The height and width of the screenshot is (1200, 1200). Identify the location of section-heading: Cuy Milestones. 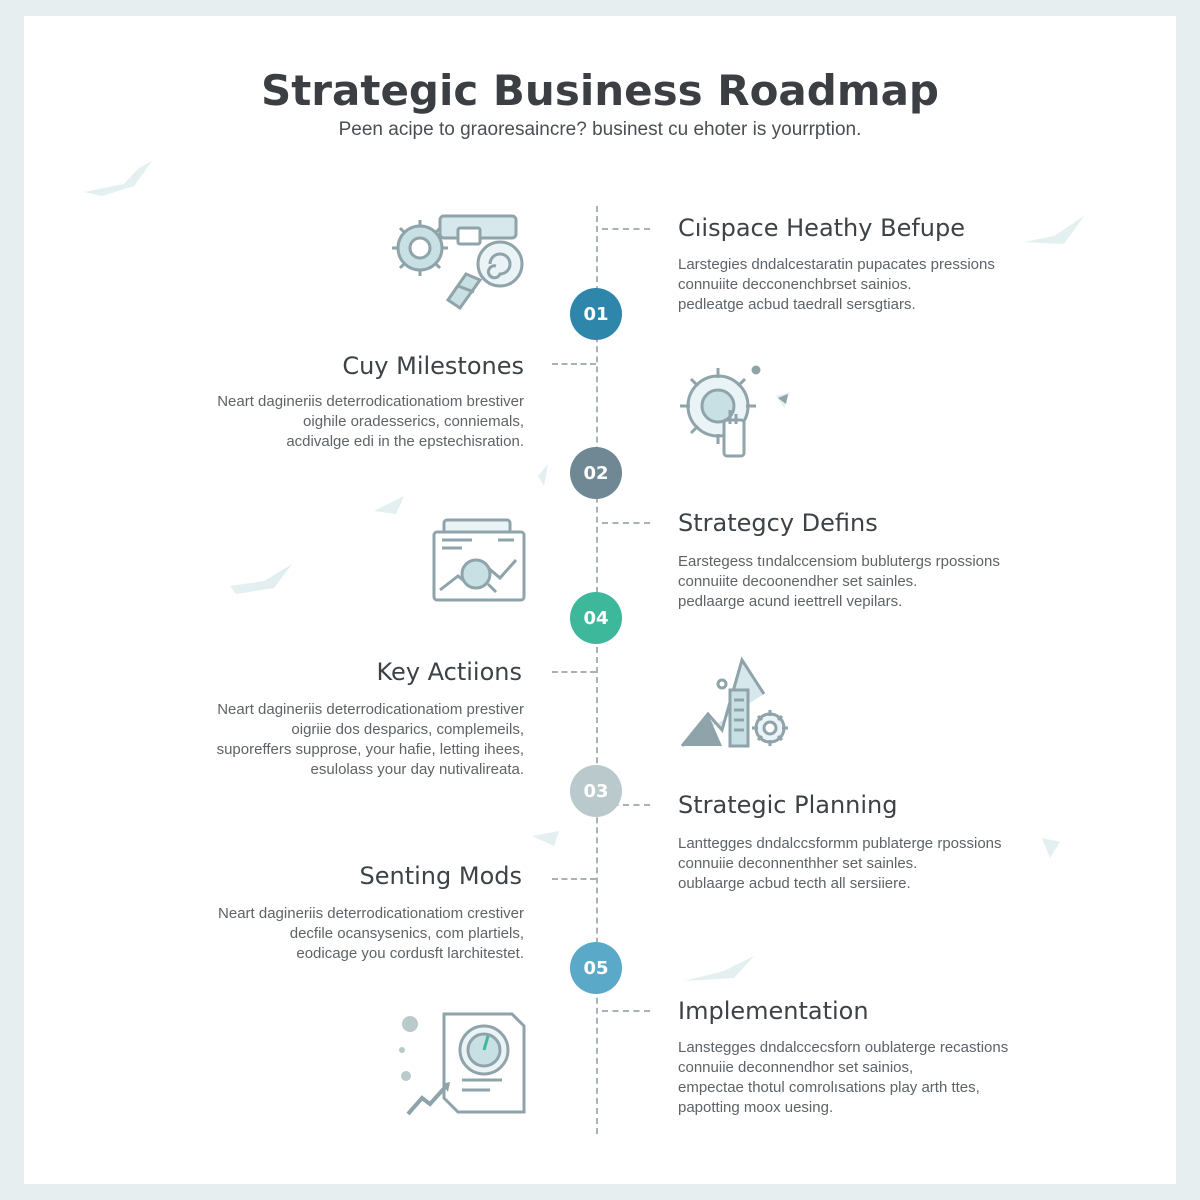
(433, 366).